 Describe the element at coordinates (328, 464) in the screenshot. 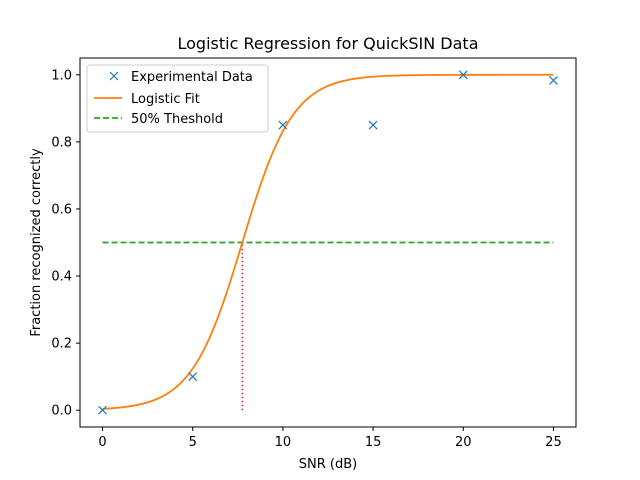

I see `x-axis-label: SNR (dB)` at that location.